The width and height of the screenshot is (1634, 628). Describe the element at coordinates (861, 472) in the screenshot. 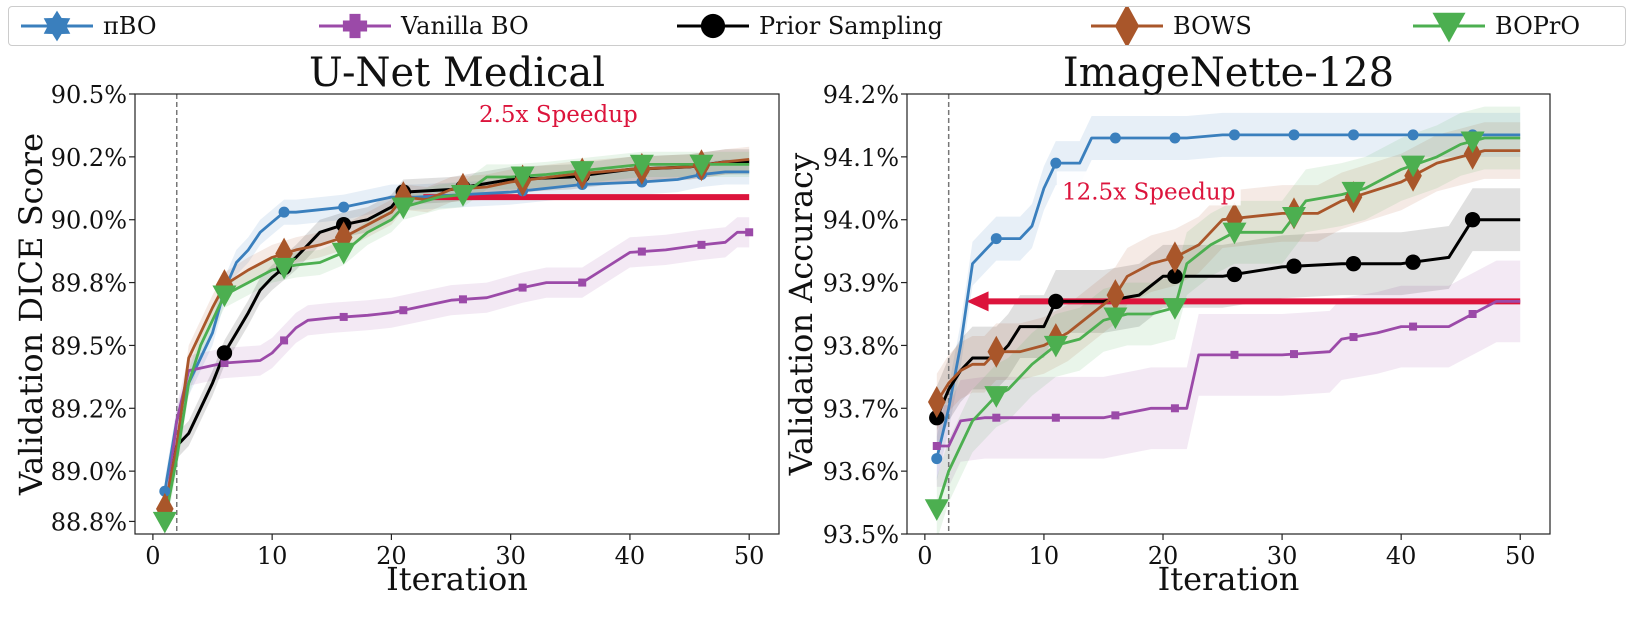

I see `y-tick-label: 93.6%` at that location.